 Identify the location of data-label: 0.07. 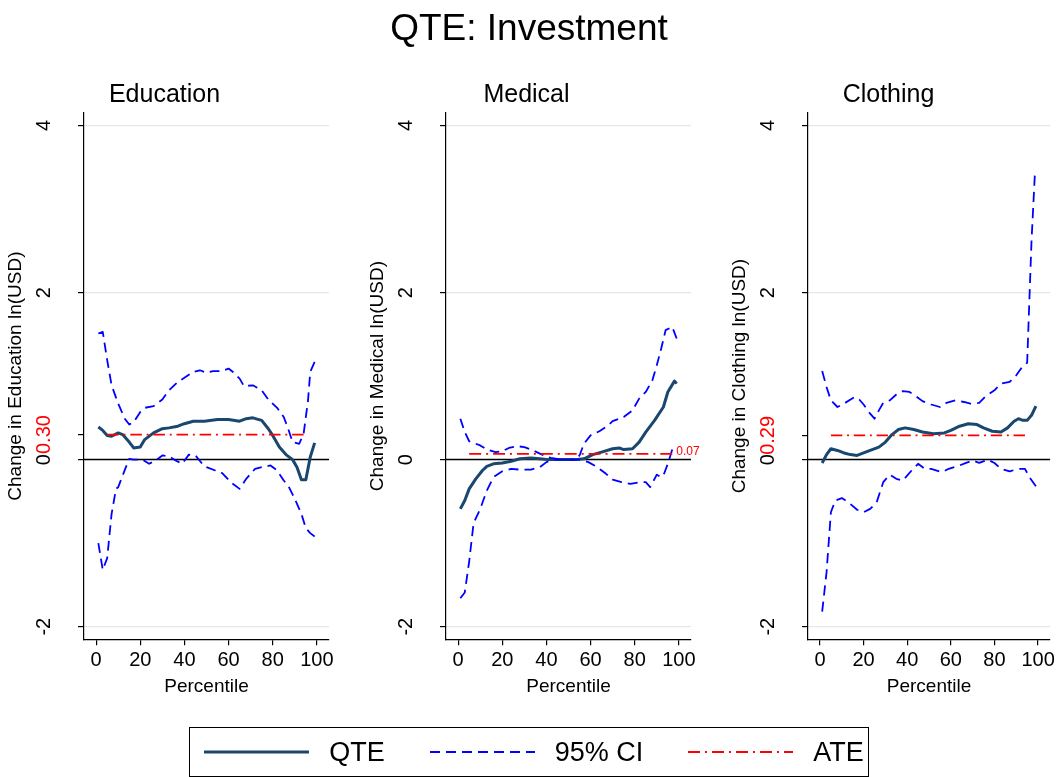
(688, 451).